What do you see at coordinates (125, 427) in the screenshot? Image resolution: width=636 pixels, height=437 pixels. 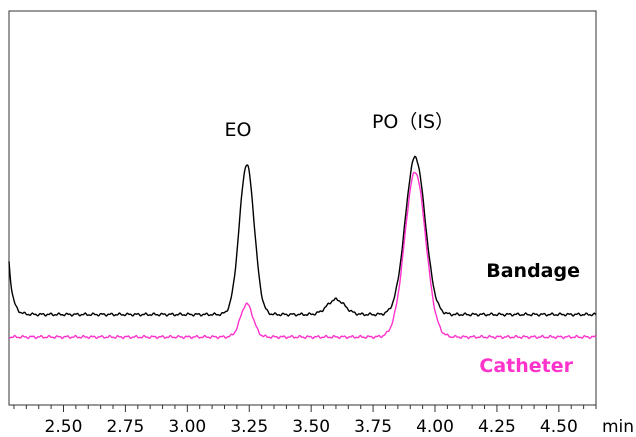 I see `x-tick-label: 2.75` at bounding box center [125, 427].